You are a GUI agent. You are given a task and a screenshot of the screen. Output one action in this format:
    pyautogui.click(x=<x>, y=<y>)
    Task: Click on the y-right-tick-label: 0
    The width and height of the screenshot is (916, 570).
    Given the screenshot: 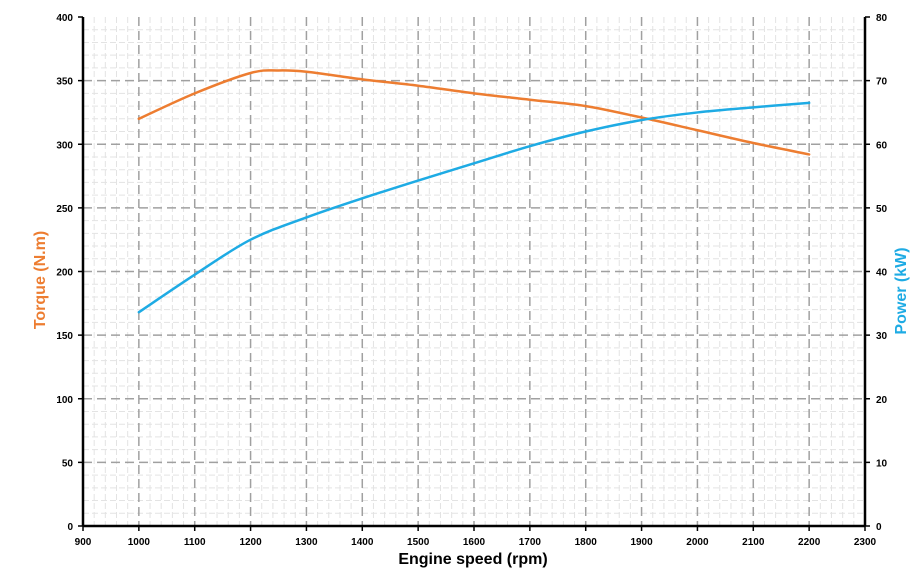 What is the action you would take?
    pyautogui.click(x=879, y=527)
    